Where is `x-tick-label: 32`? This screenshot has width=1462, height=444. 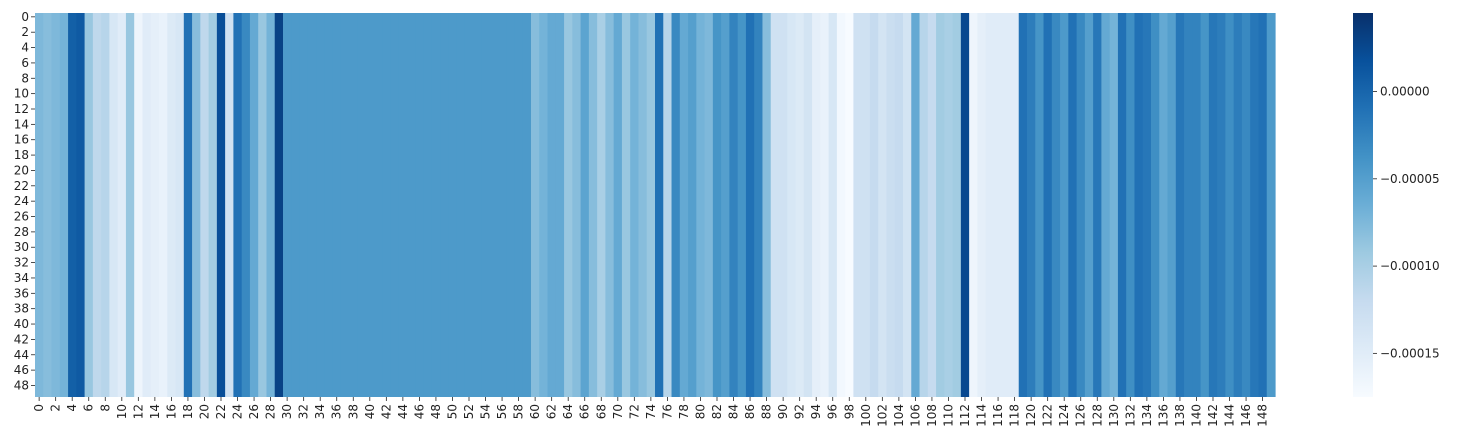
x-tick-label: 32 is located at coordinates (304, 411).